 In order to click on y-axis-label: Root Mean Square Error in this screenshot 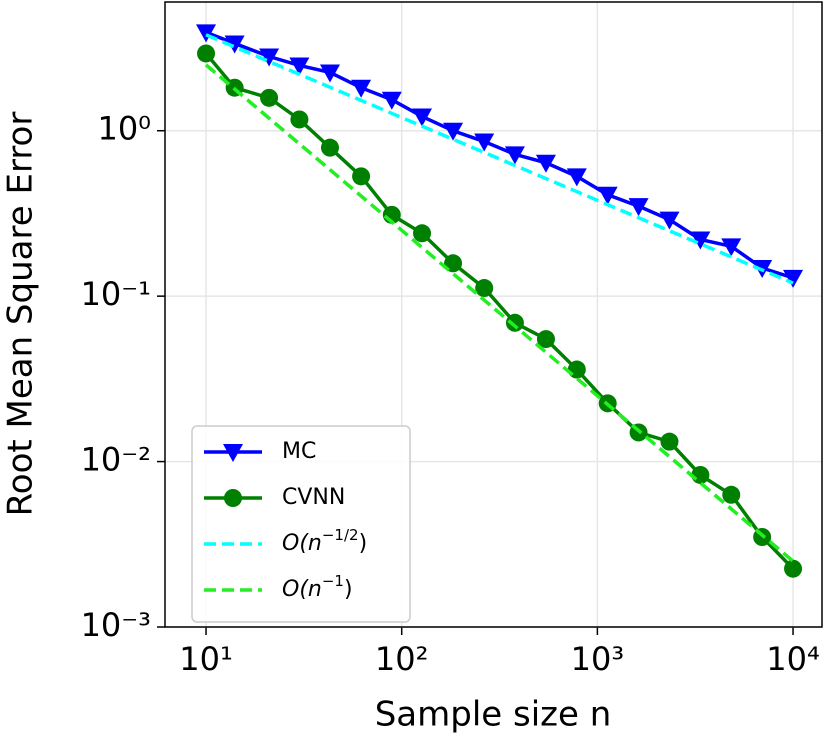, I will do `click(21, 314)`.